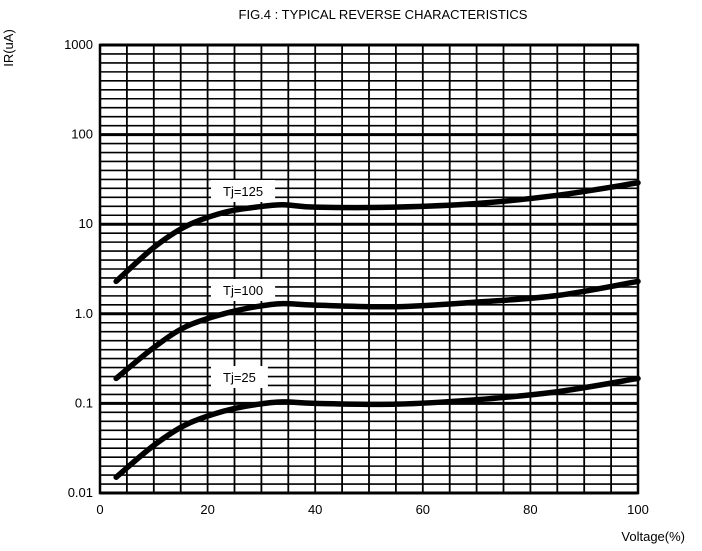 Image resolution: width=702 pixels, height=551 pixels. I want to click on x-tick-label: 0, so click(99, 509).